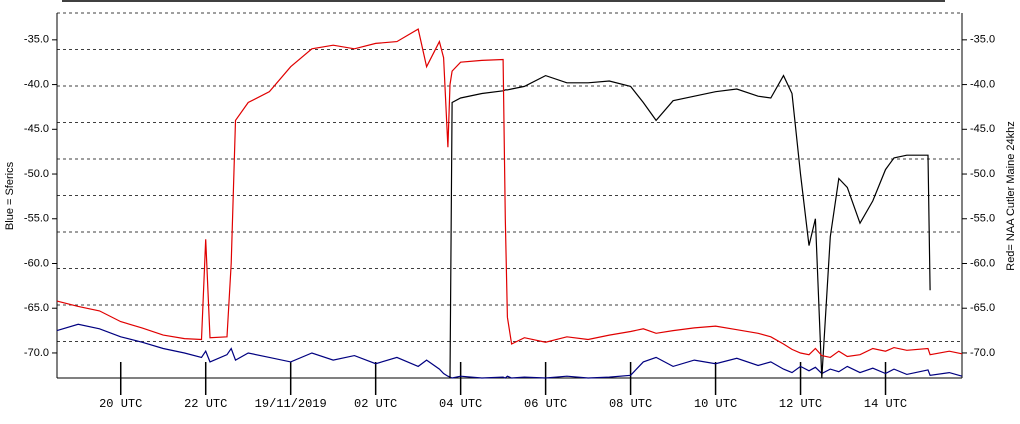 The image size is (1020, 424). I want to click on y2-axis-title: Red= NAA Cutler Maine 24khz, so click(1011, 196).